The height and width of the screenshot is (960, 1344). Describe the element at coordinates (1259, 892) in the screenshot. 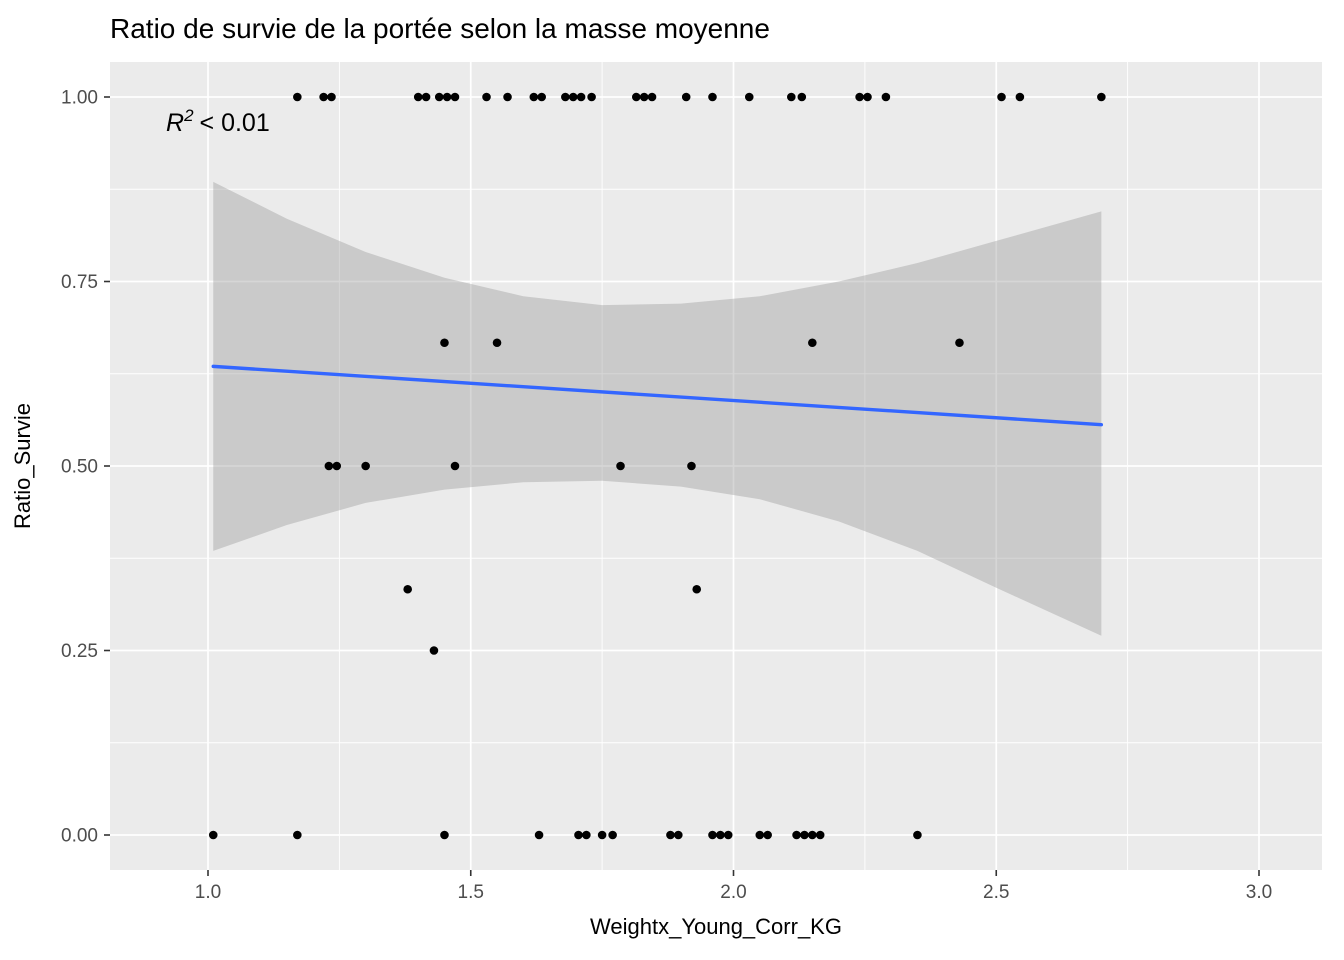

I see `x-tick-label: 3.0` at that location.